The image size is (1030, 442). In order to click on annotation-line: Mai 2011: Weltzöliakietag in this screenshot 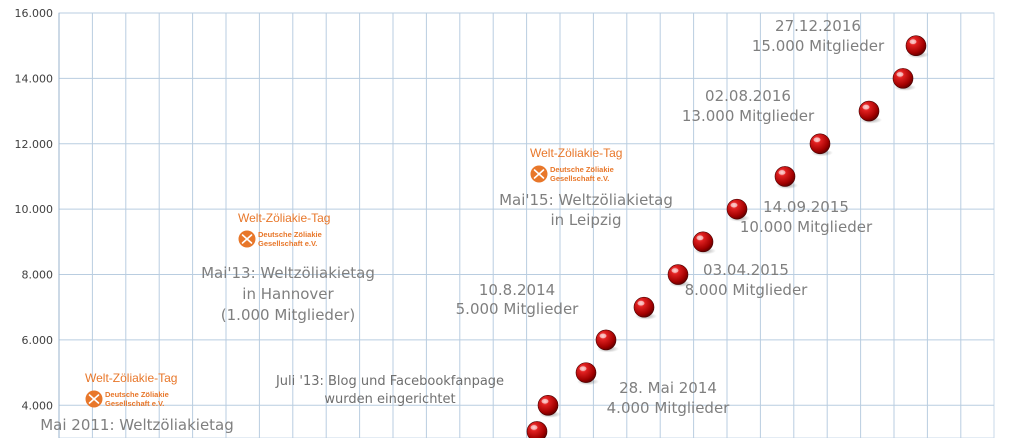, I will do `click(137, 425)`.